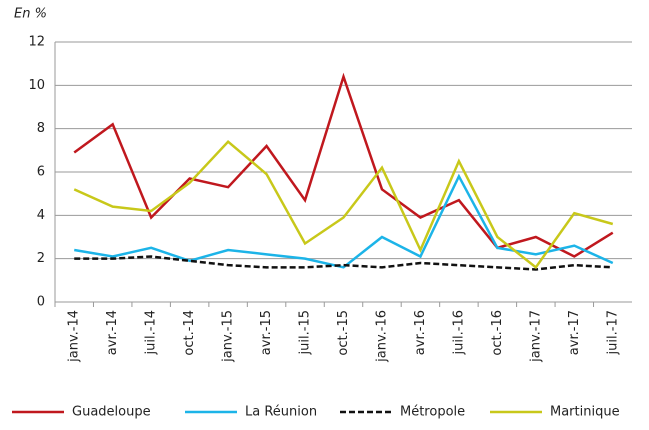  Describe the element at coordinates (36, 42) in the screenshot. I see `y-tick-label: 12` at that location.